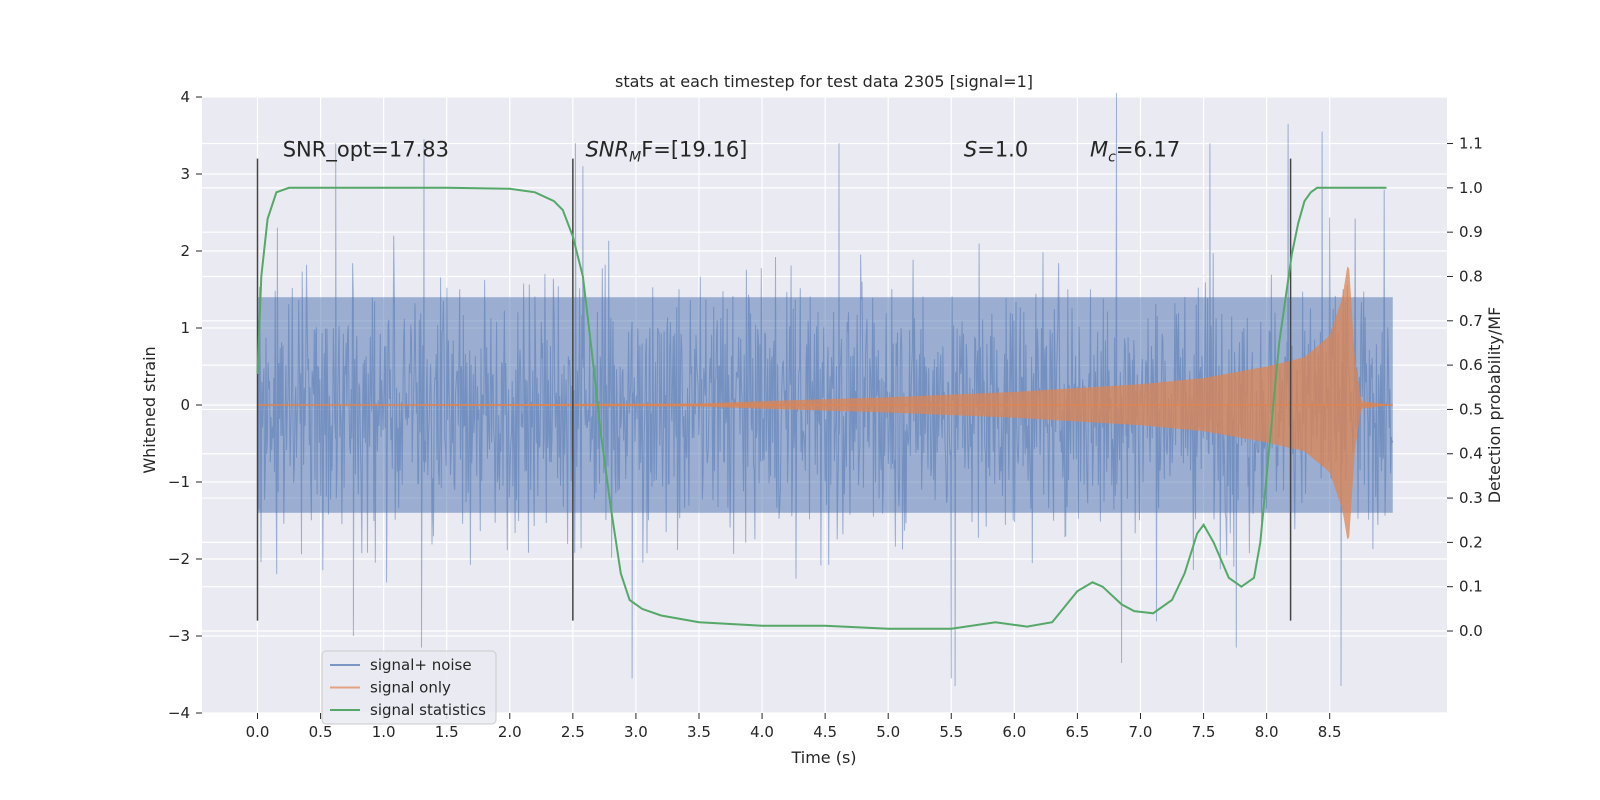  Describe the element at coordinates (1494, 405) in the screenshot. I see `y-right-axis-label: Detection probability/MF` at that location.